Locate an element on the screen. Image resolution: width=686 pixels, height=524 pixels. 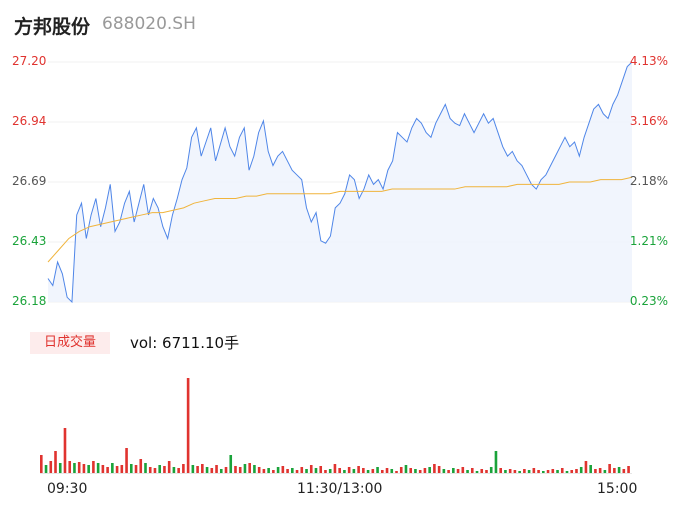
volume-badge: 日成交量 is located at coordinates (70, 343).